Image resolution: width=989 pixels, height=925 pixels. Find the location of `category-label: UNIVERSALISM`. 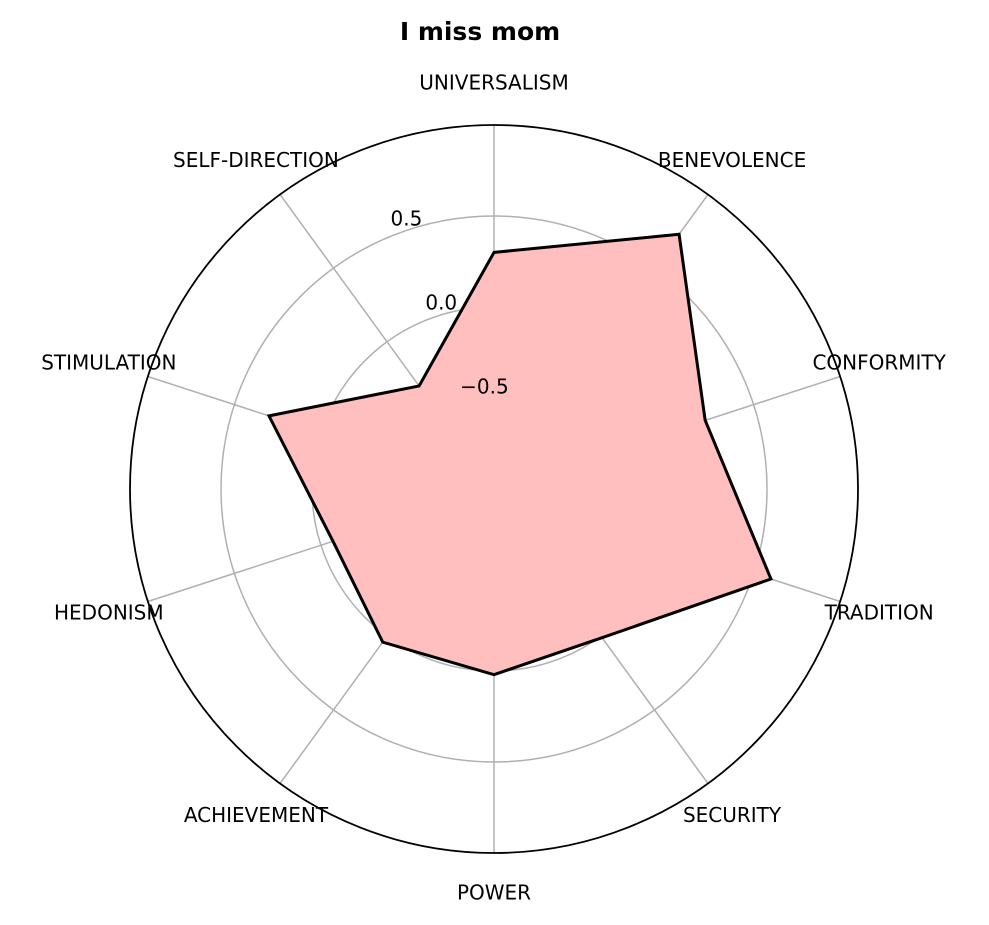

category-label: UNIVERSALISM is located at coordinates (493, 83).